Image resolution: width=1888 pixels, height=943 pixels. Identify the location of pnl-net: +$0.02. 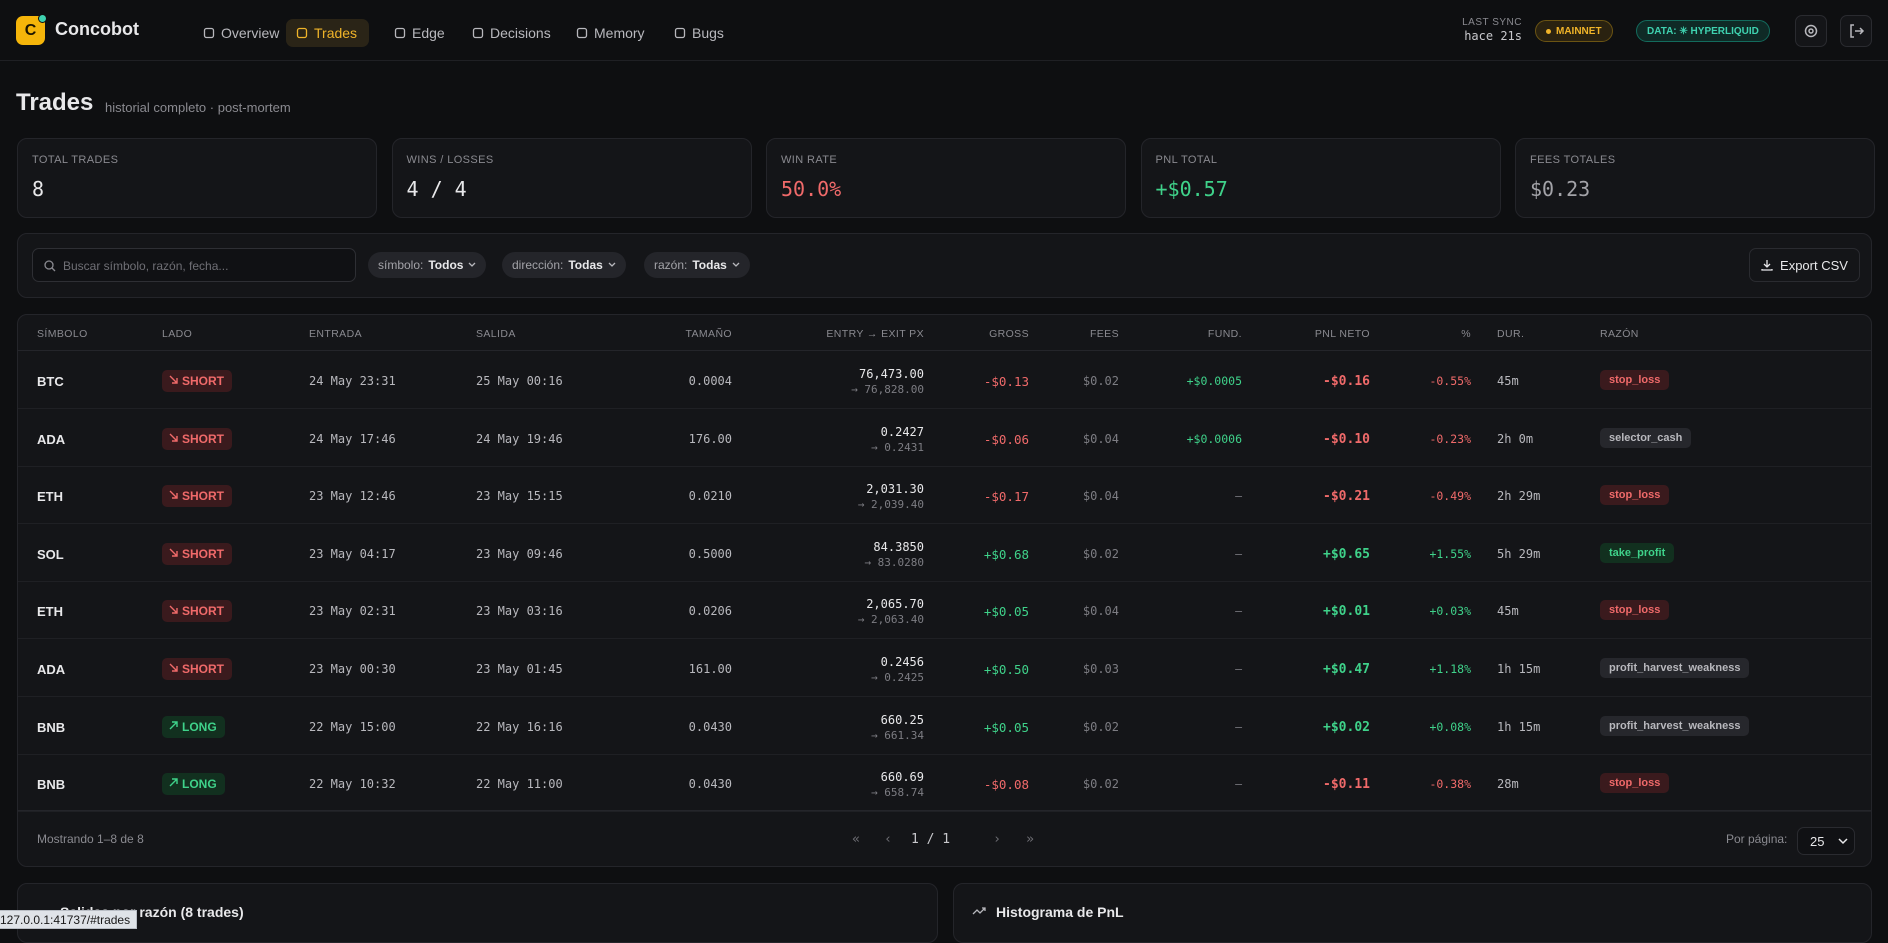
(1346, 727).